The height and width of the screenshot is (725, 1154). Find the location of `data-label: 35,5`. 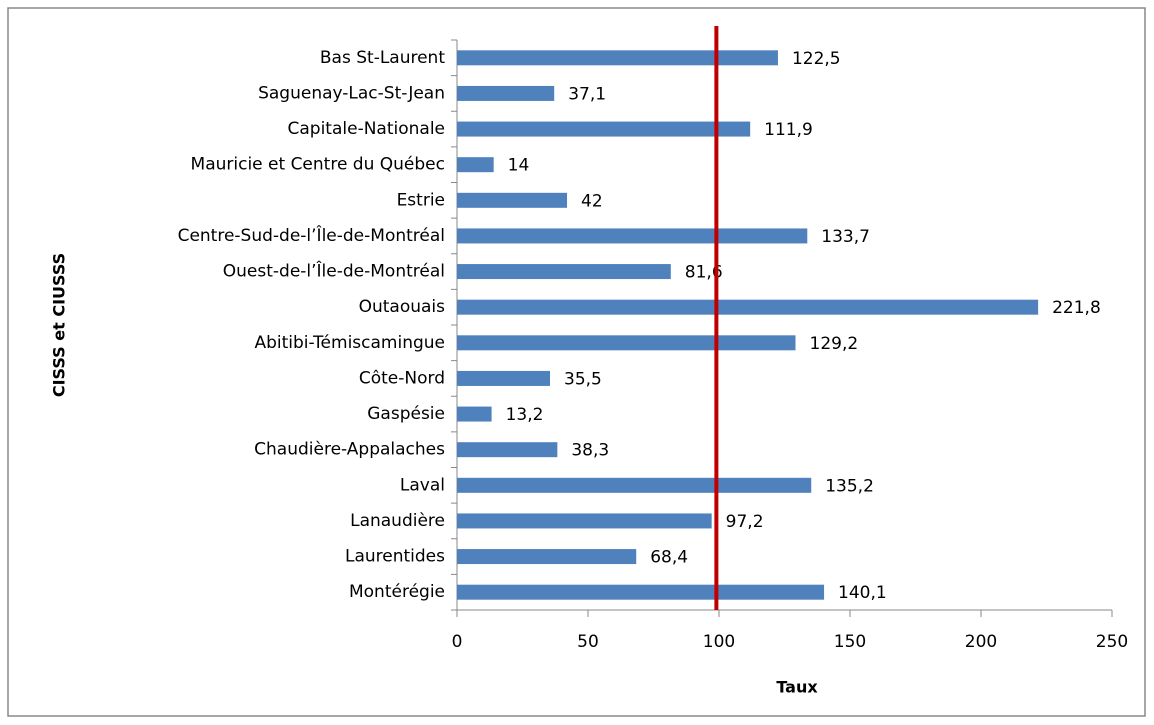

data-label: 35,5 is located at coordinates (583, 379).